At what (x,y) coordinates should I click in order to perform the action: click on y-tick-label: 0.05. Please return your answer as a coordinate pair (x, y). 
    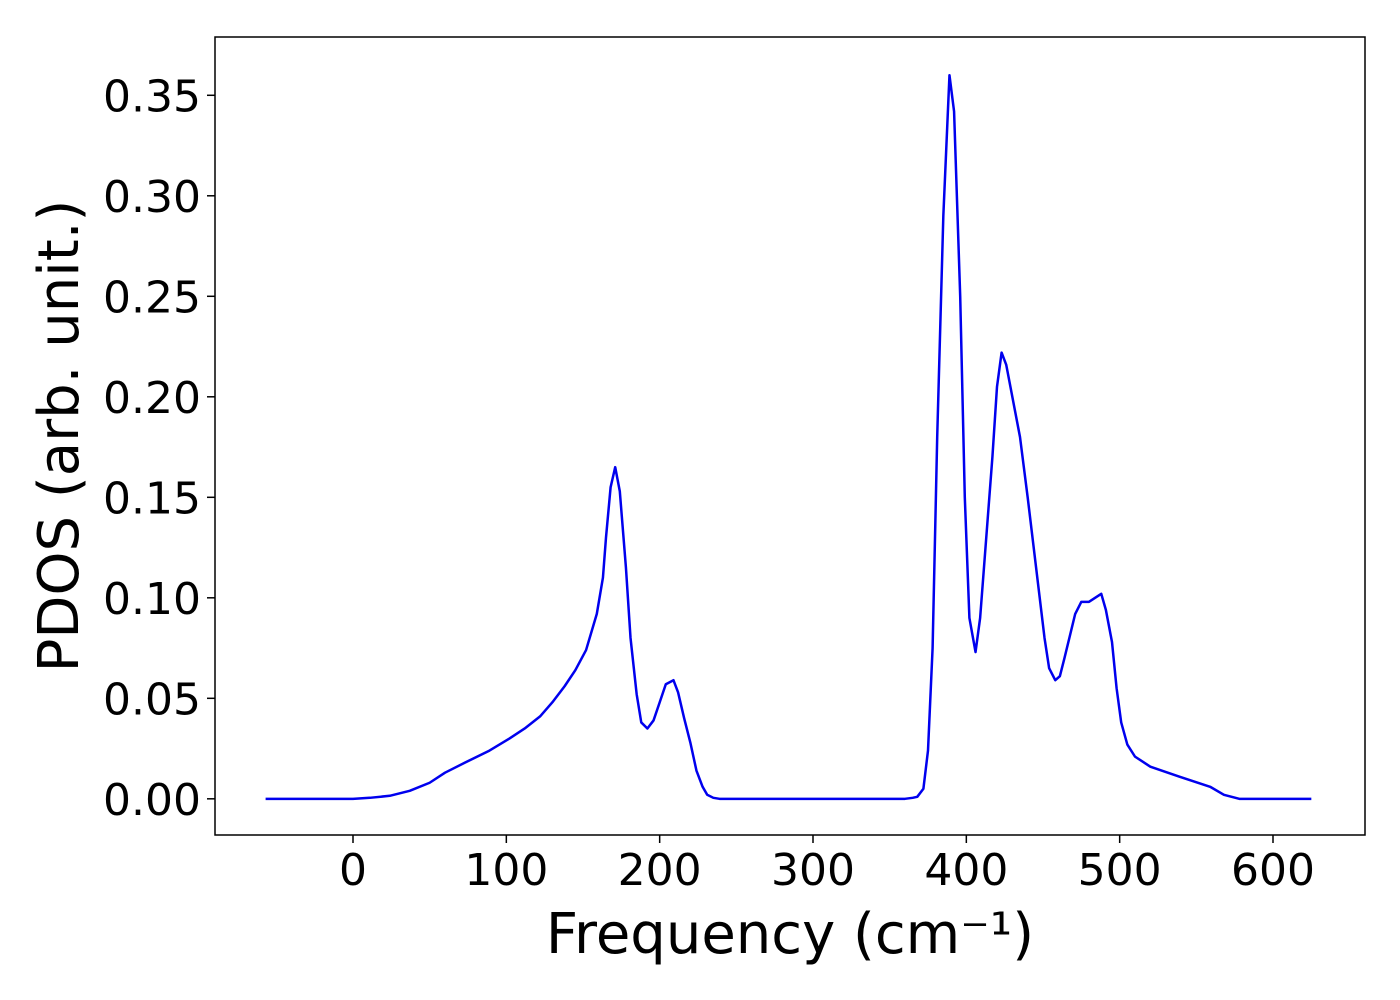
    Looking at the image, I should click on (152, 699).